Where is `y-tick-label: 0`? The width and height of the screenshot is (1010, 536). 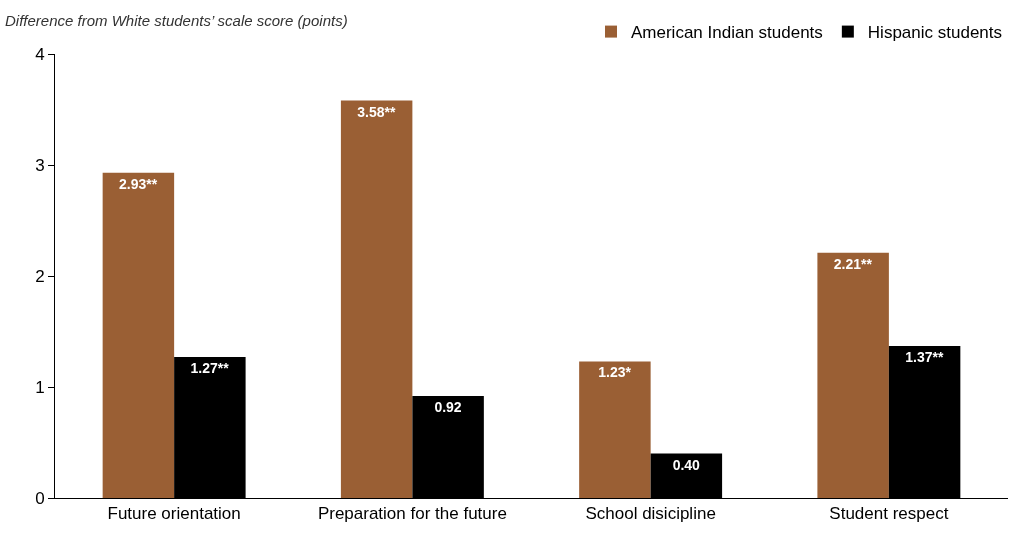 y-tick-label: 0 is located at coordinates (40, 498).